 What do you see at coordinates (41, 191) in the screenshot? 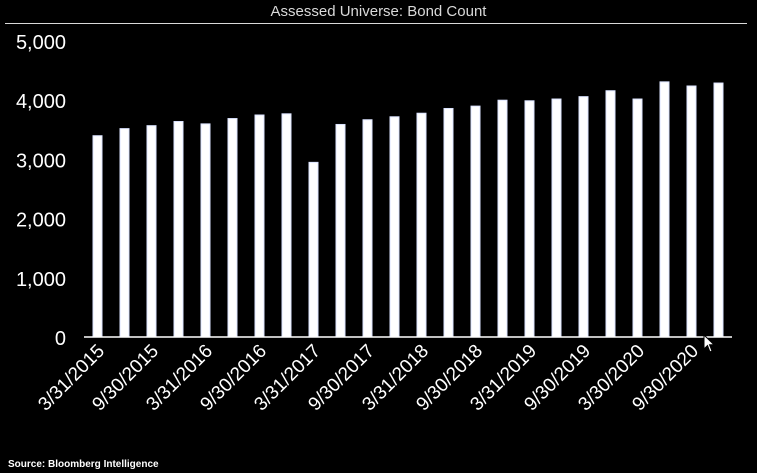
I see `y-axis-labels: 0 1,000 2,000 3,000 4,000 5,000` at bounding box center [41, 191].